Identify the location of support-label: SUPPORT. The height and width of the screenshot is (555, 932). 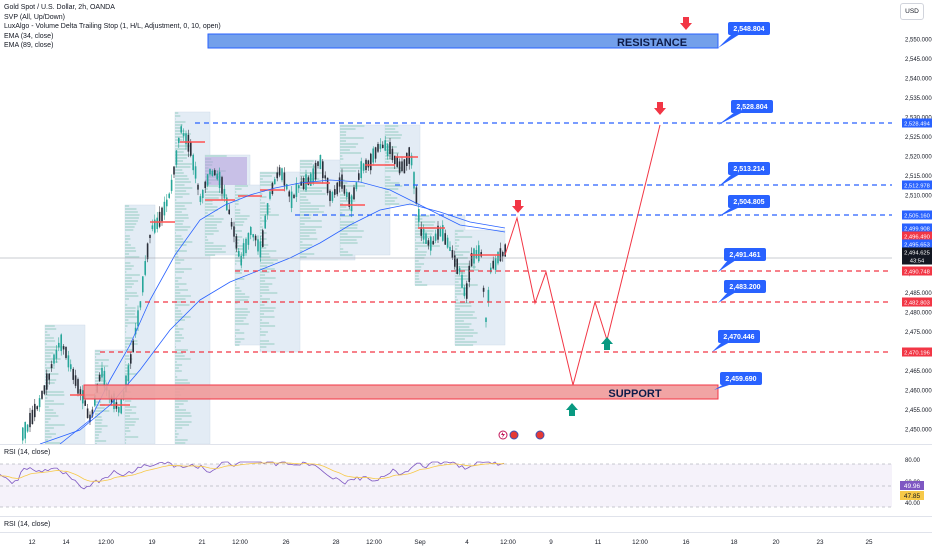
(634, 394).